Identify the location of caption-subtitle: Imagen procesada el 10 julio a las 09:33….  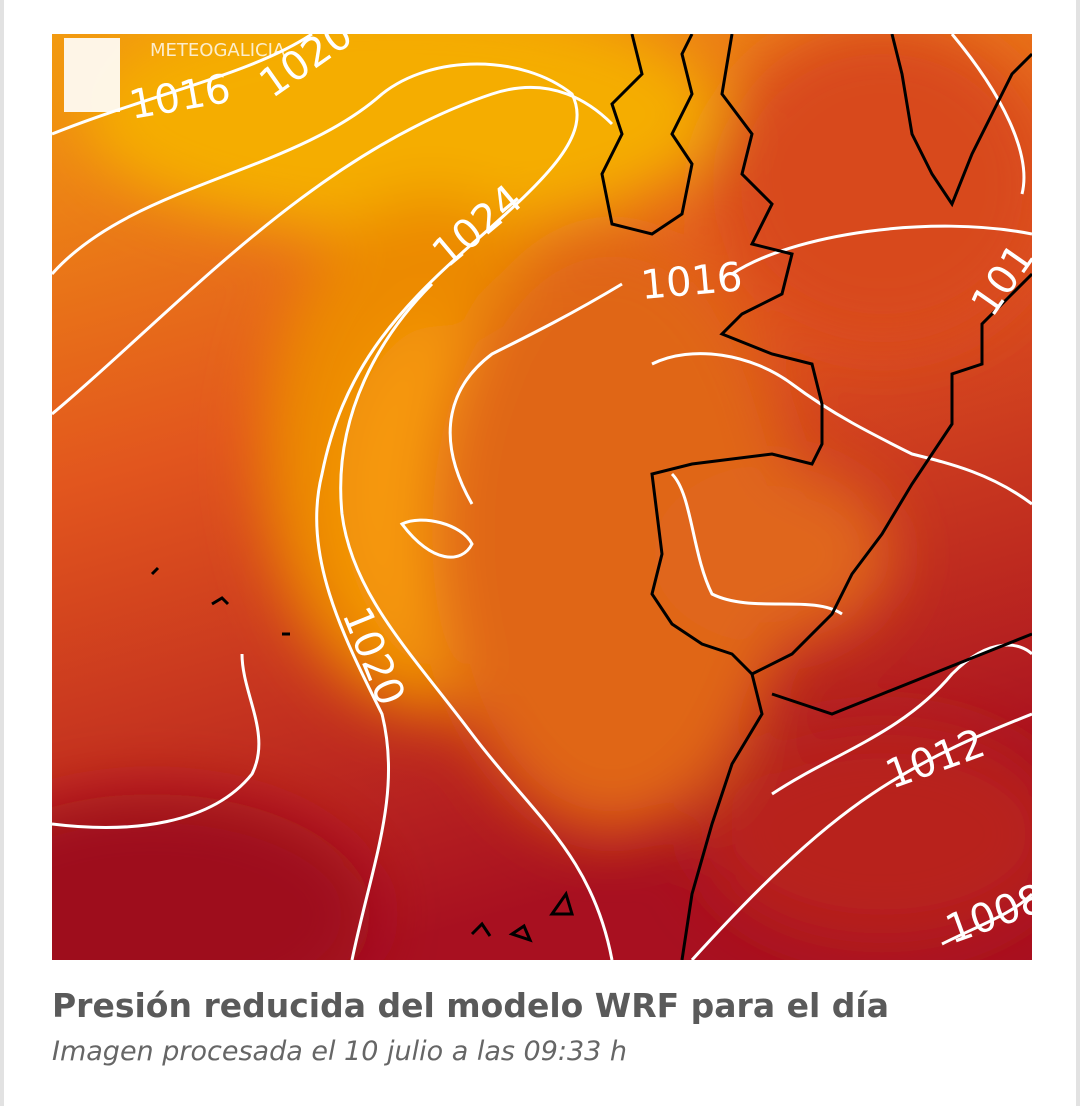
(340, 1051).